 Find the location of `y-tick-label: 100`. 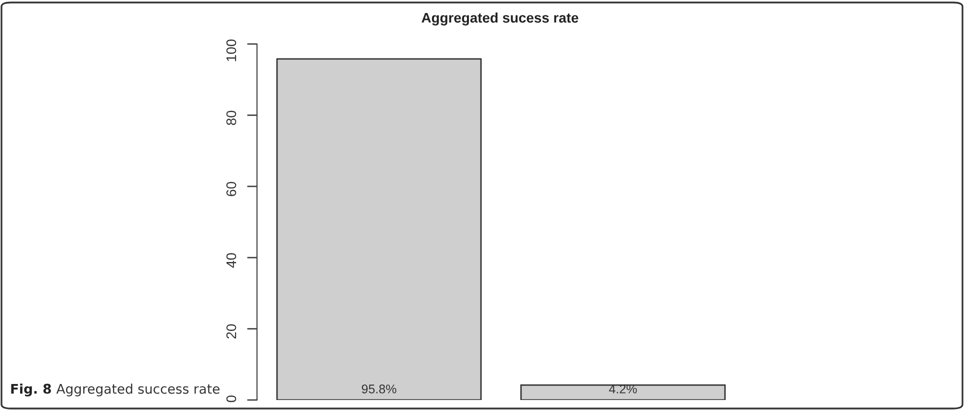

y-tick-label: 100 is located at coordinates (231, 51).